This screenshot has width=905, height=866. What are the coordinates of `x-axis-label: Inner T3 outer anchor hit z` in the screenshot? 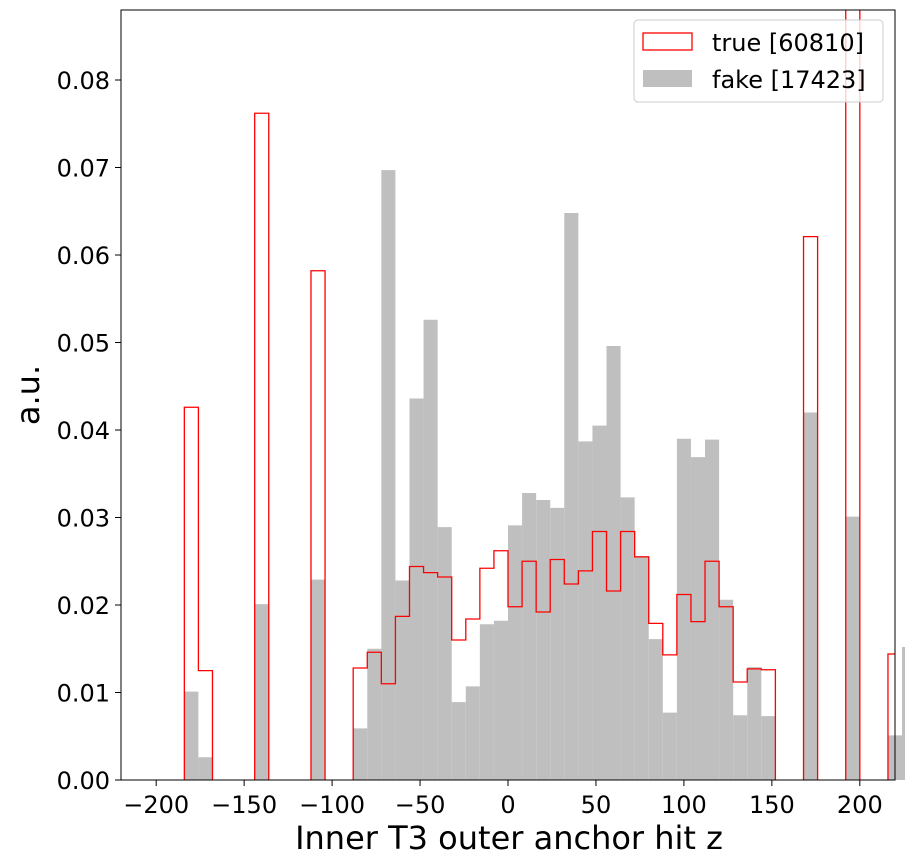 It's located at (509, 838).